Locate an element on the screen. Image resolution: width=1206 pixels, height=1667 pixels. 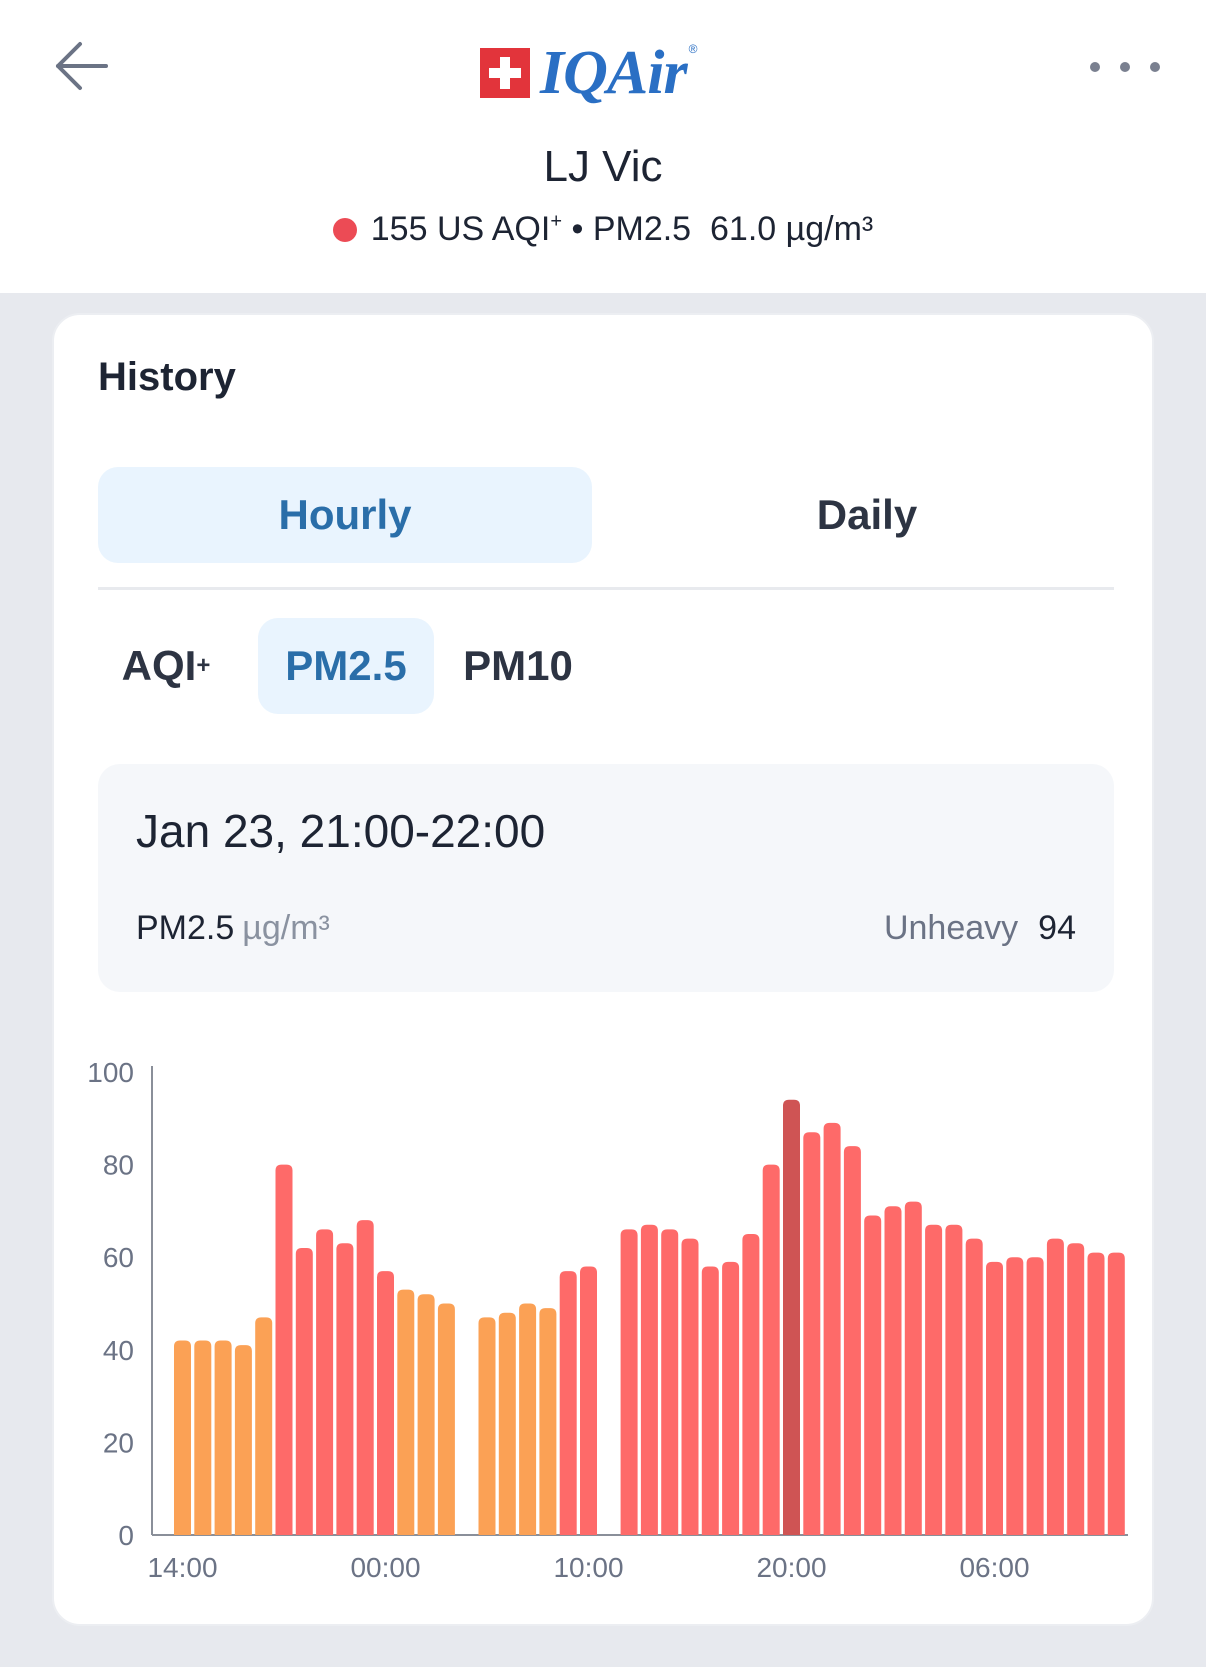
aqi-value: 155 is located at coordinates (399, 229).